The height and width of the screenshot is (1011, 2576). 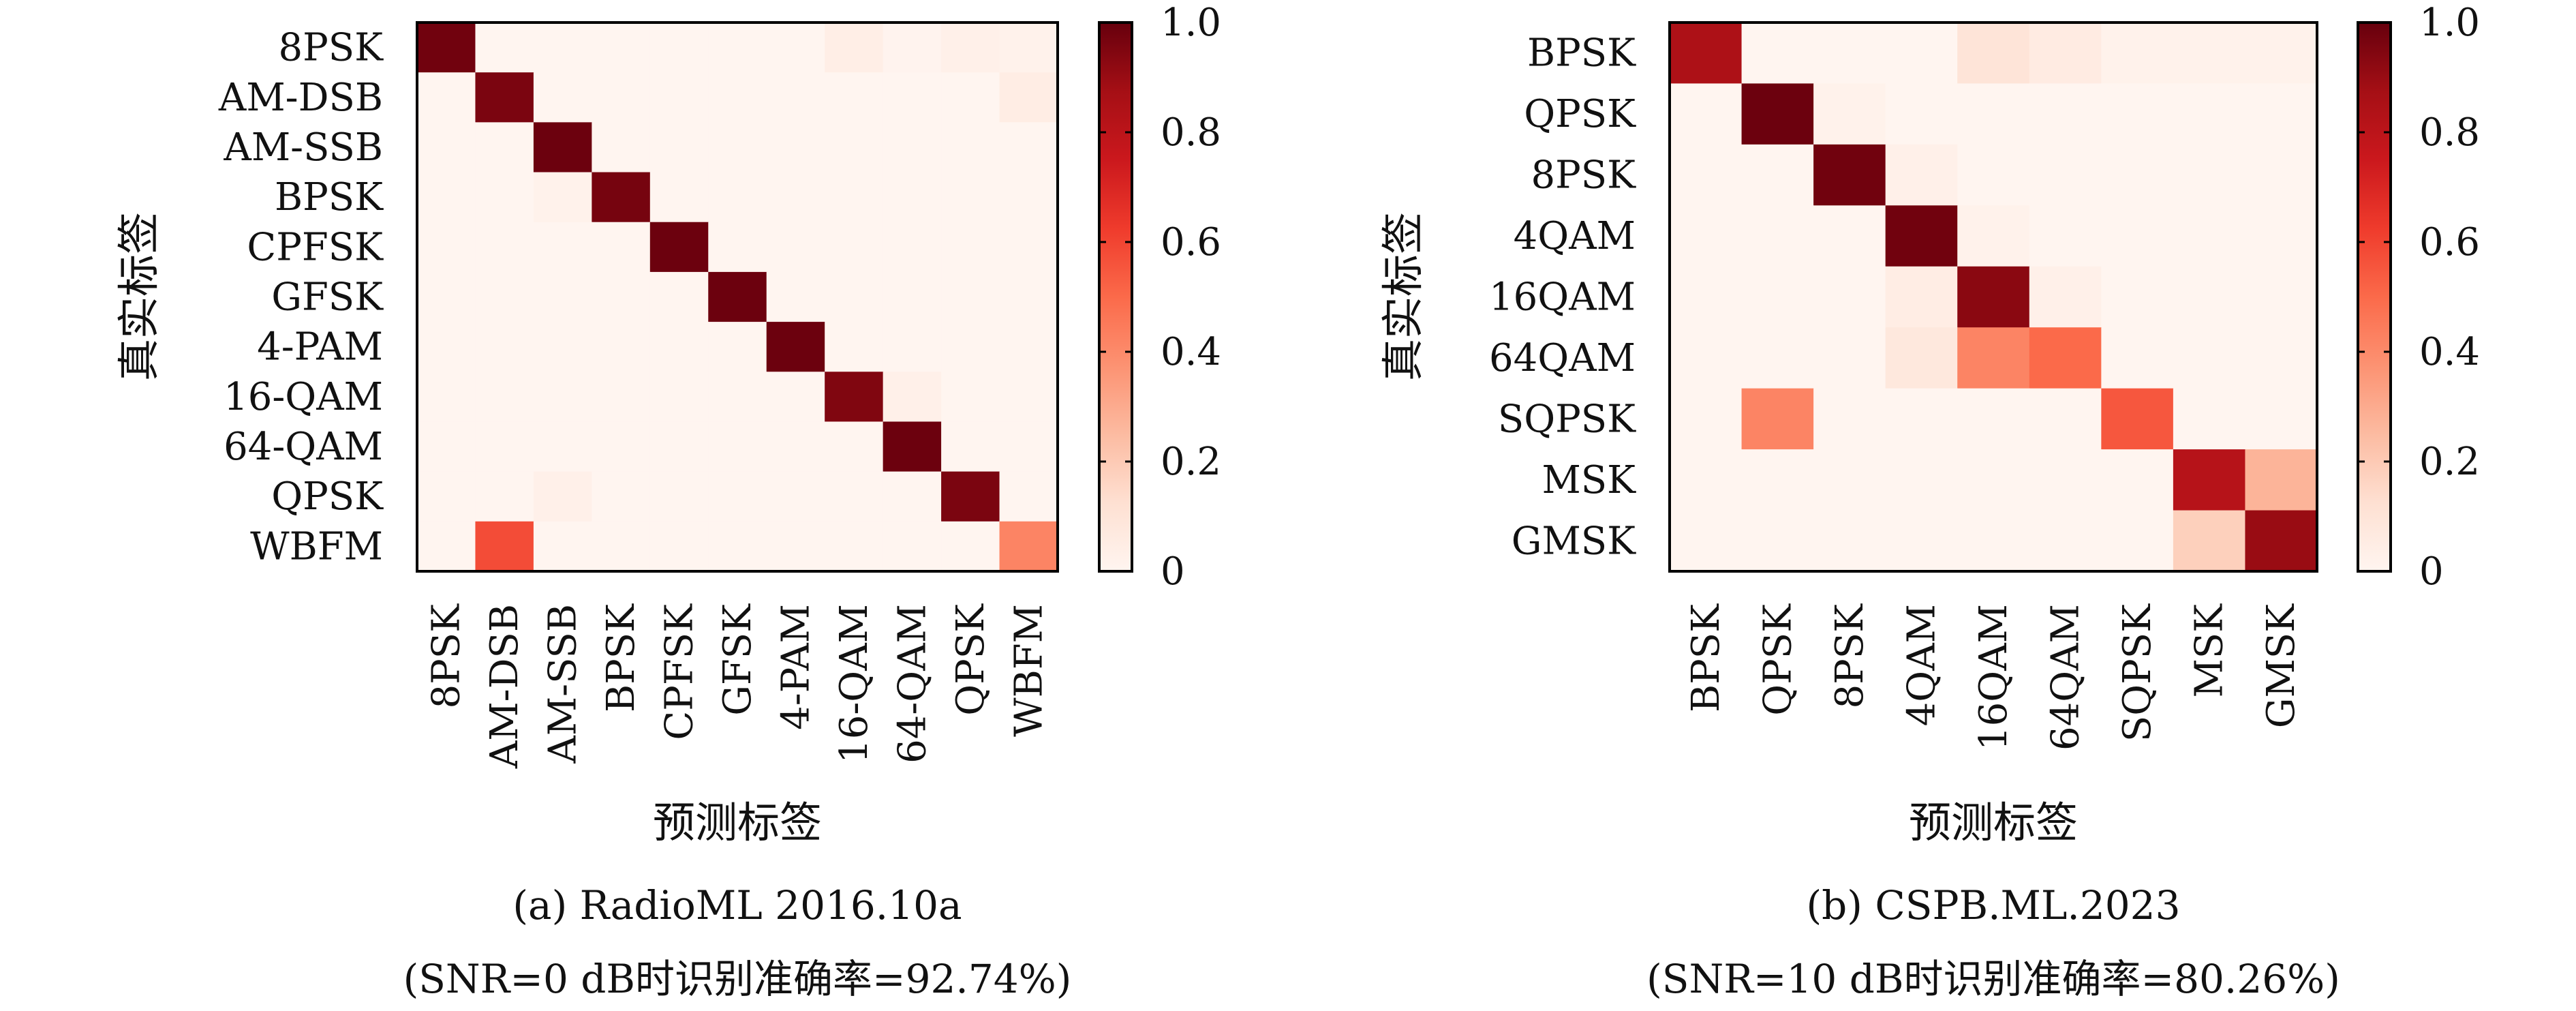 I want to click on y-tick-label: SQPSK, so click(x=1567, y=419).